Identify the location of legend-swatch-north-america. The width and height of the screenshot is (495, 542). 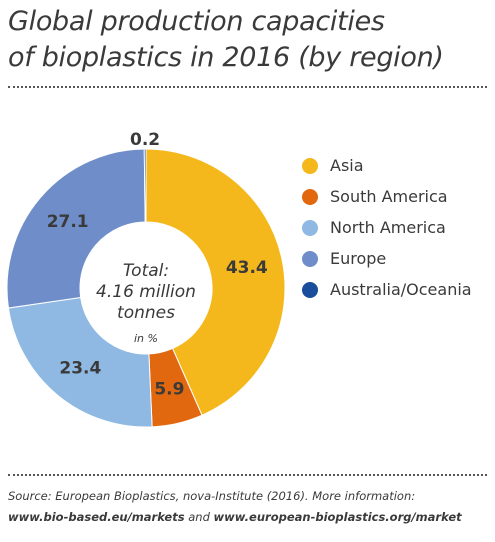
(310, 227).